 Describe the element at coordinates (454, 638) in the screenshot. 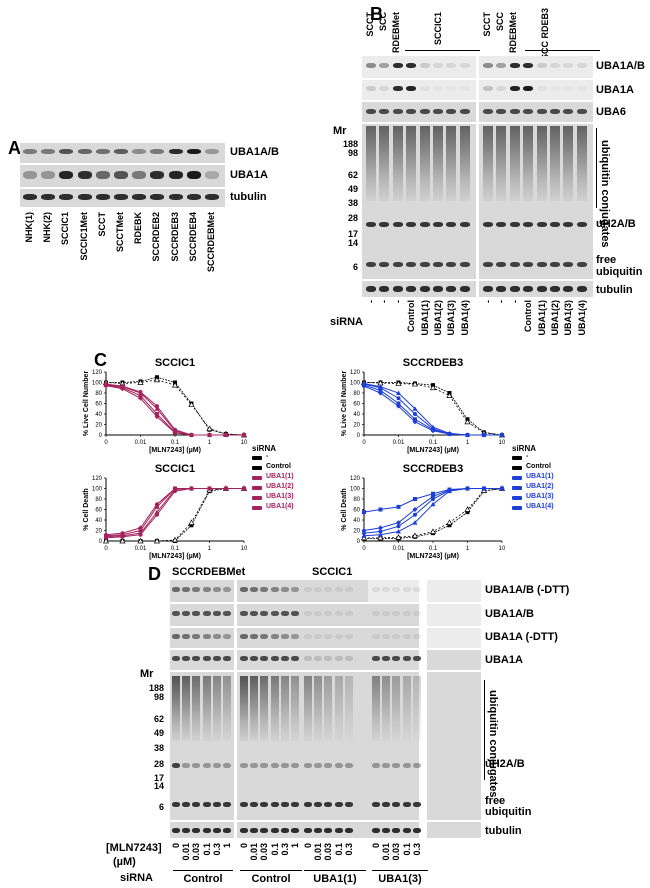

I see `panel-d-blot-uba1a-dtt-d` at that location.